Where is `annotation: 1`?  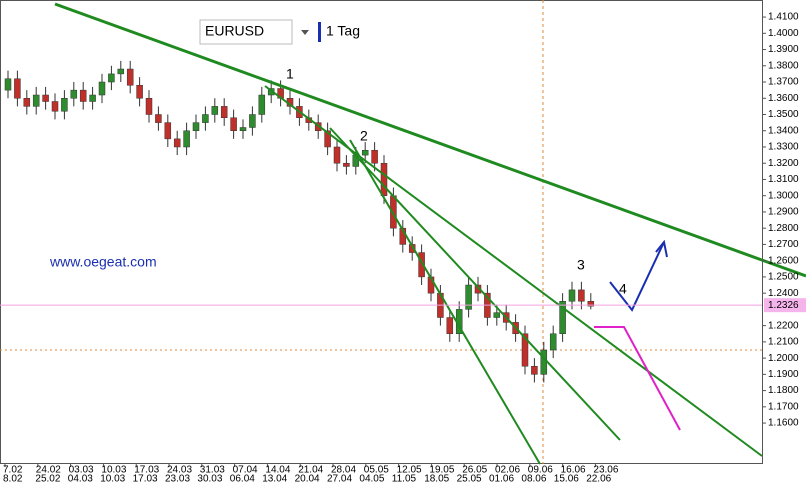
annotation: 1 is located at coordinates (290, 74).